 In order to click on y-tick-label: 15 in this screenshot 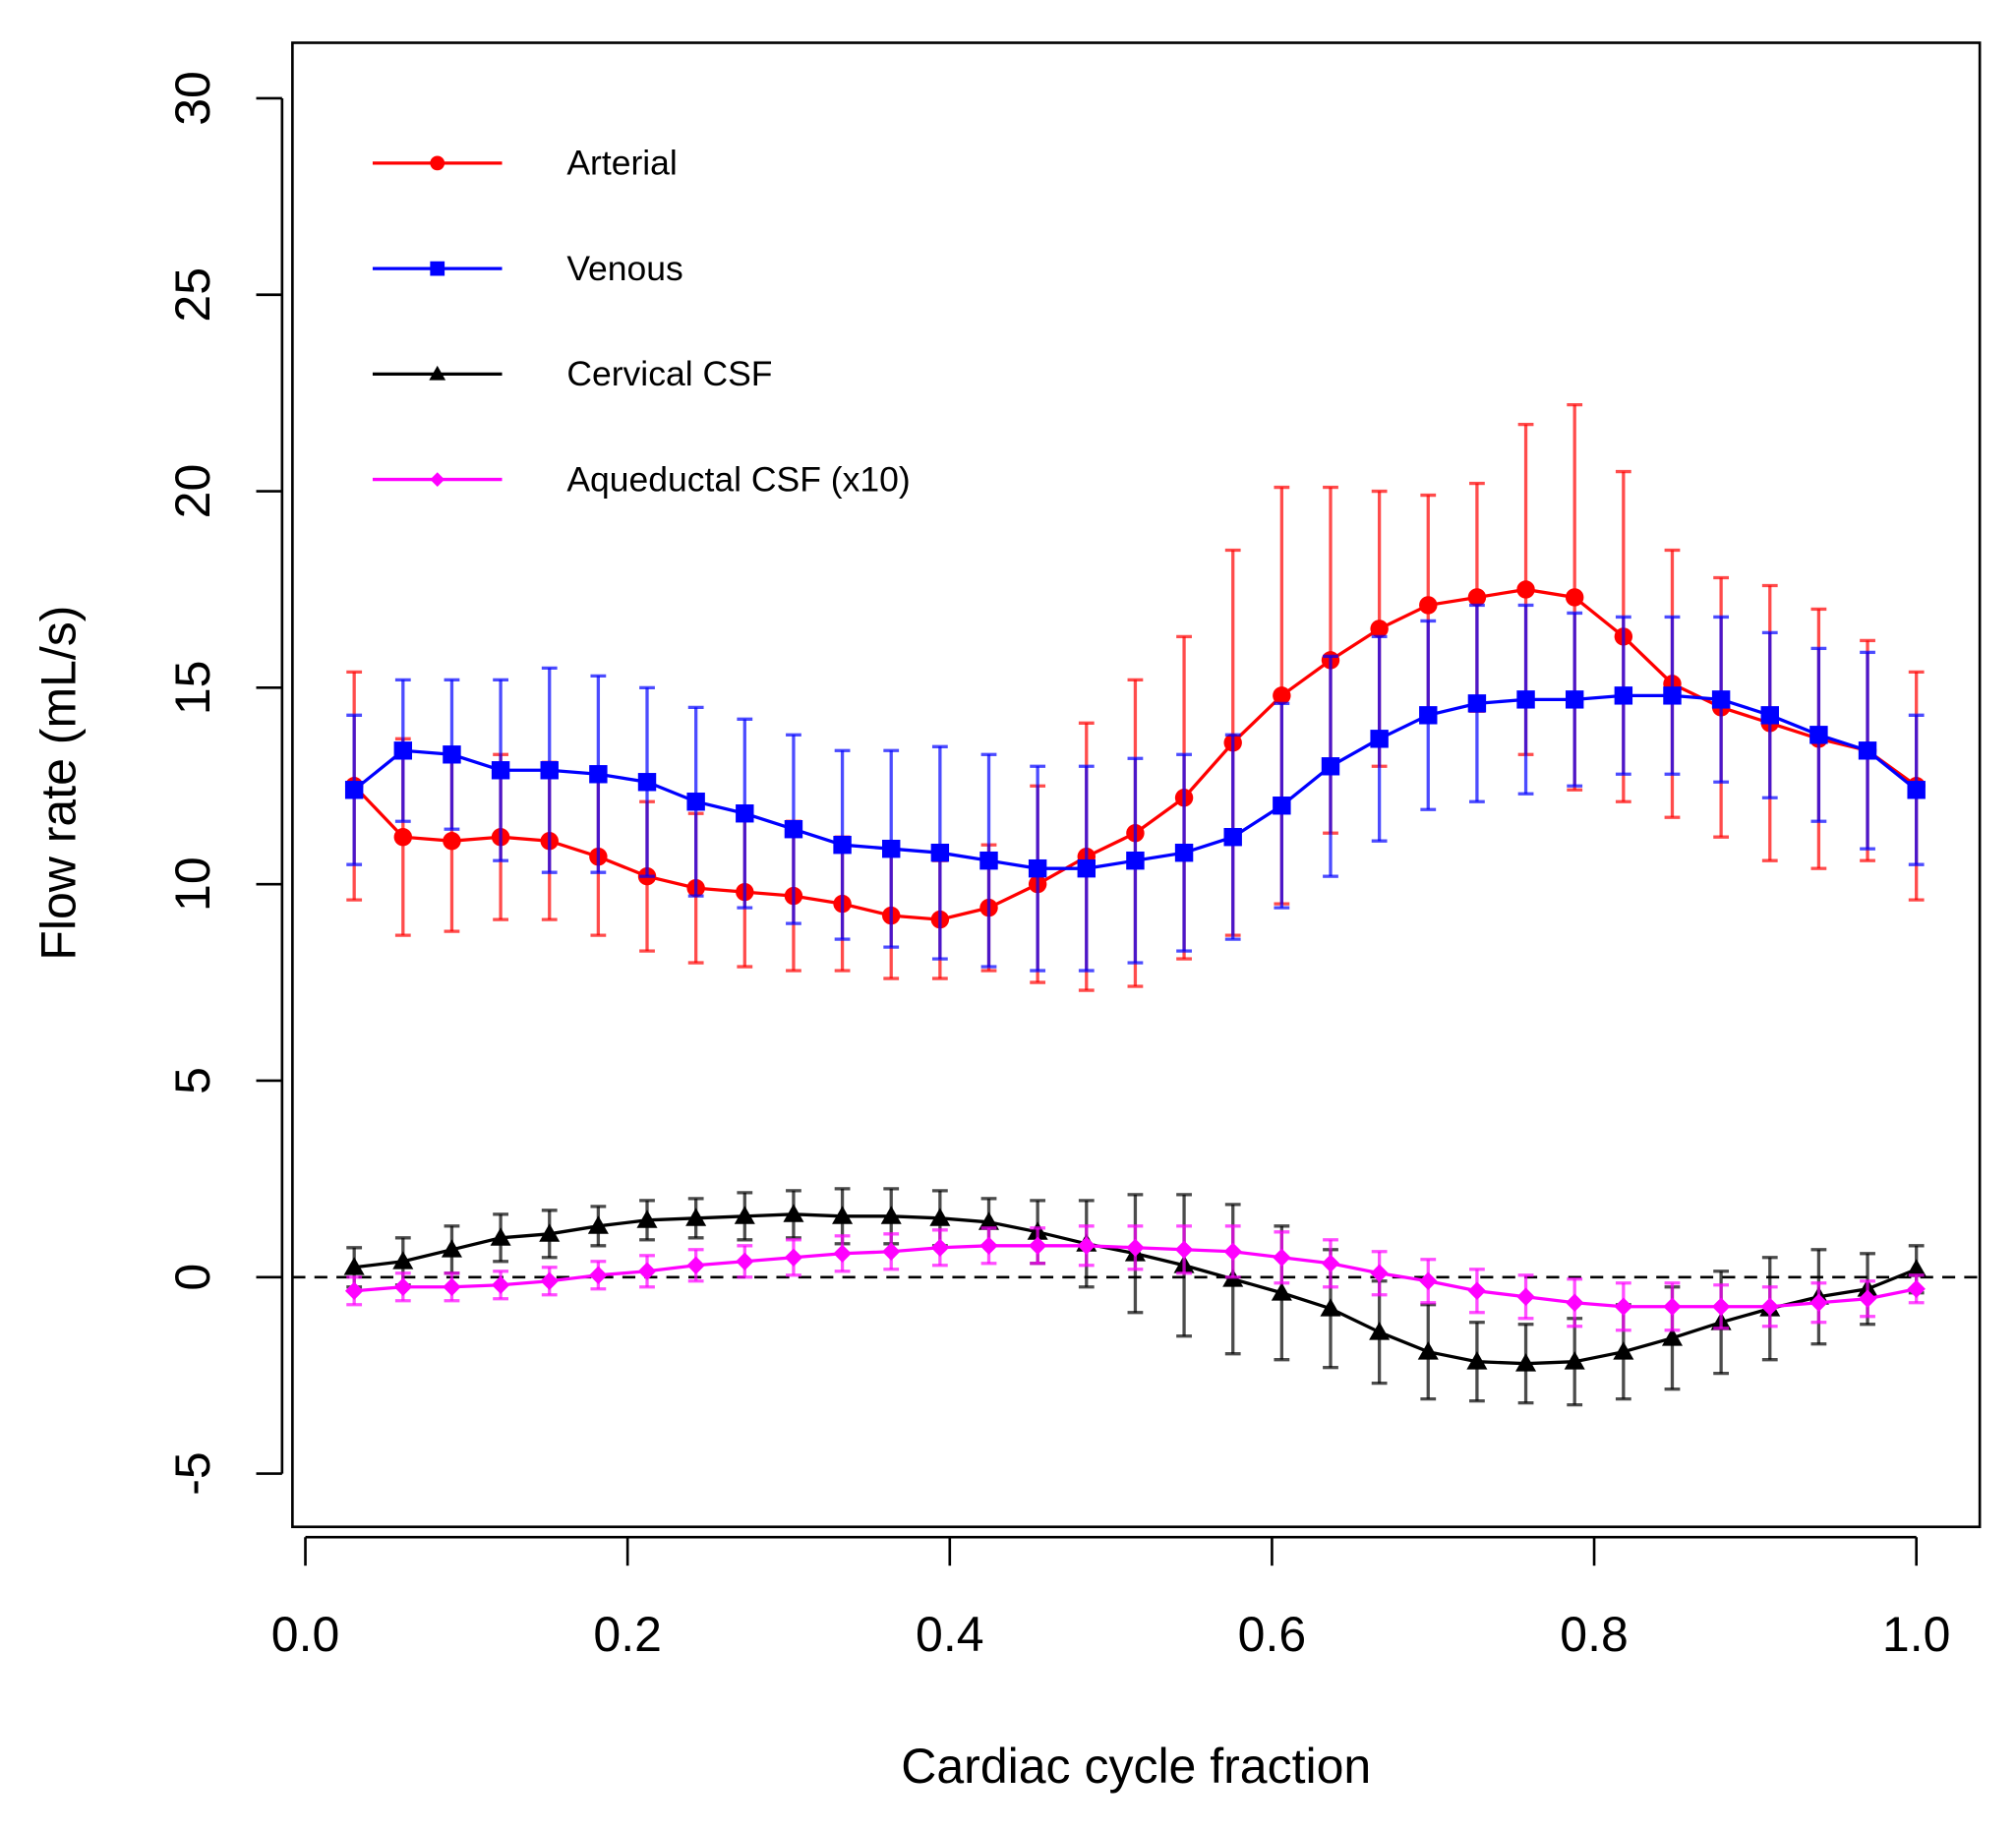, I will do `click(192, 688)`.